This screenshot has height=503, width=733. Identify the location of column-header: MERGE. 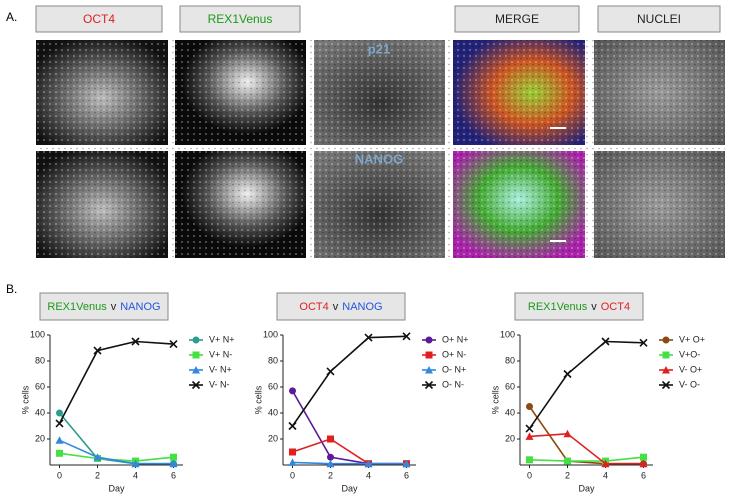
(517, 19).